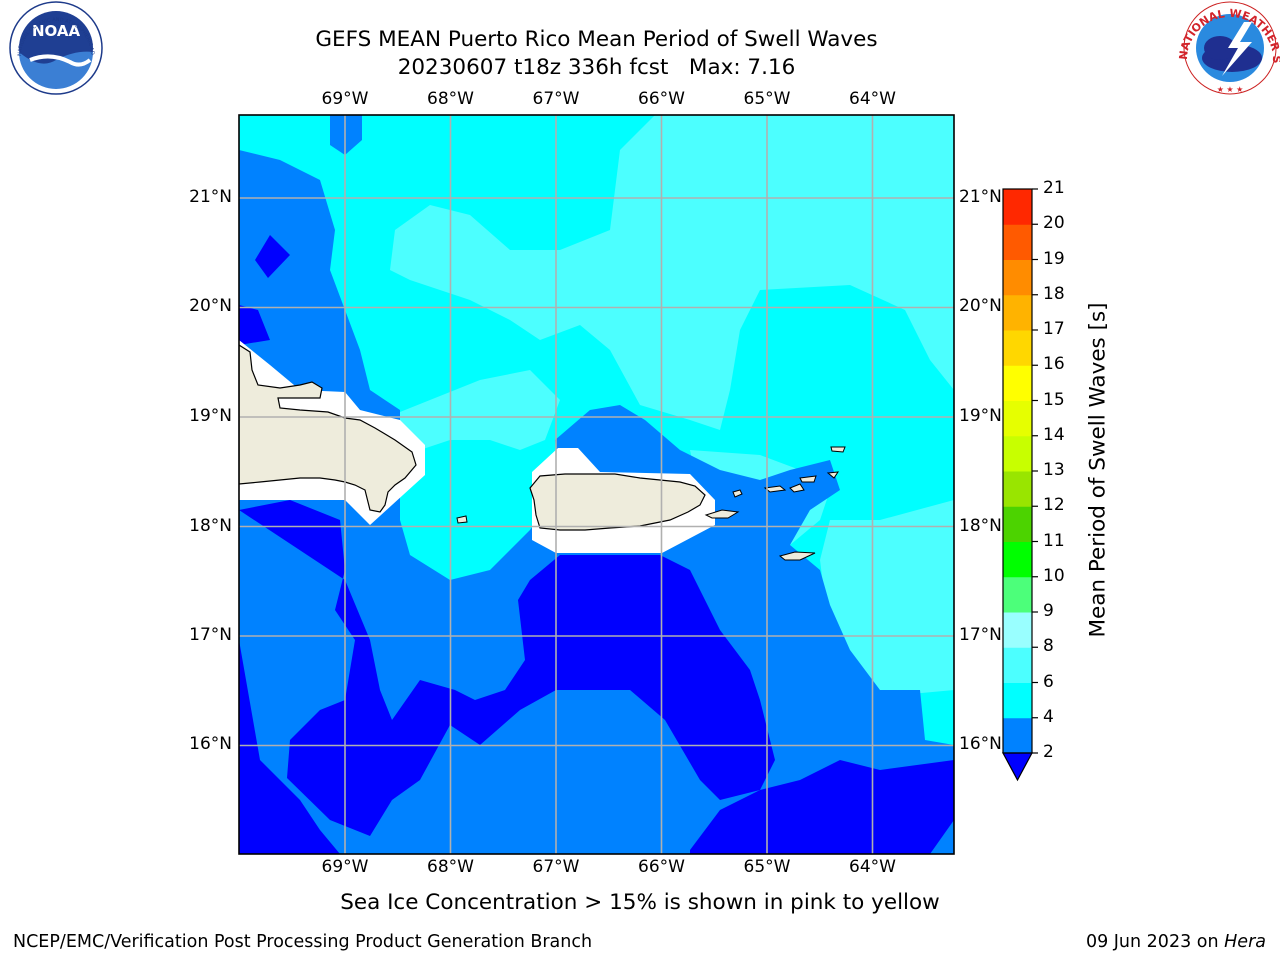 The width and height of the screenshot is (1280, 960). Describe the element at coordinates (661, 99) in the screenshot. I see `lon-label-top: 66°W` at that location.